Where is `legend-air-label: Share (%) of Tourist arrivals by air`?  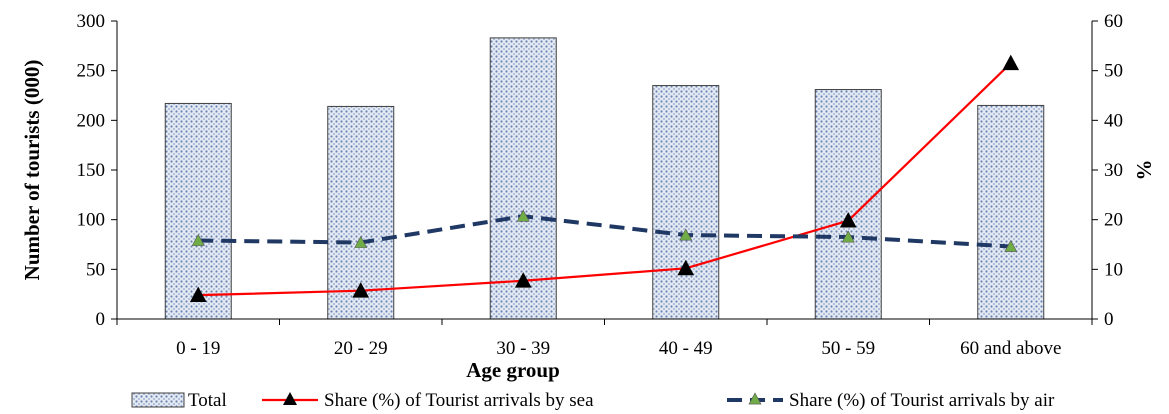
legend-air-label: Share (%) of Tourist arrivals by air is located at coordinates (922, 400).